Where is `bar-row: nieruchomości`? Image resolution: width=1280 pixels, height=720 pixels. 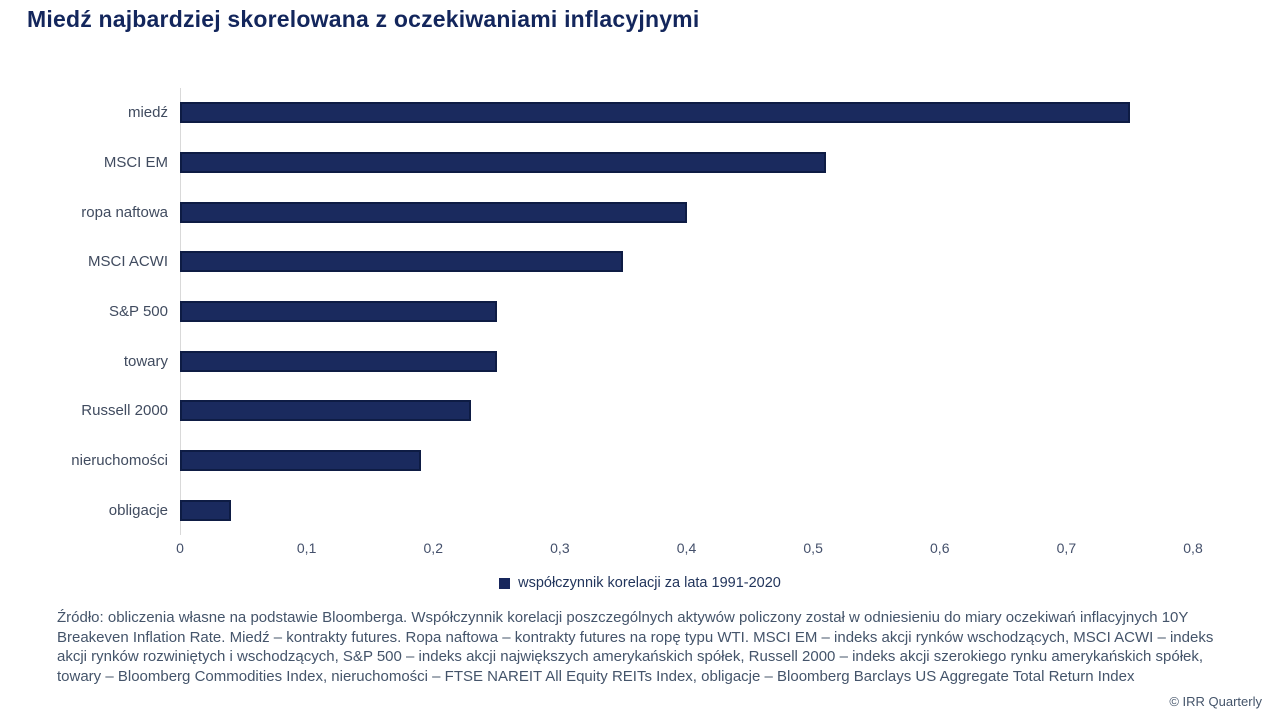
bar-row: nieruchomości is located at coordinates (596, 461).